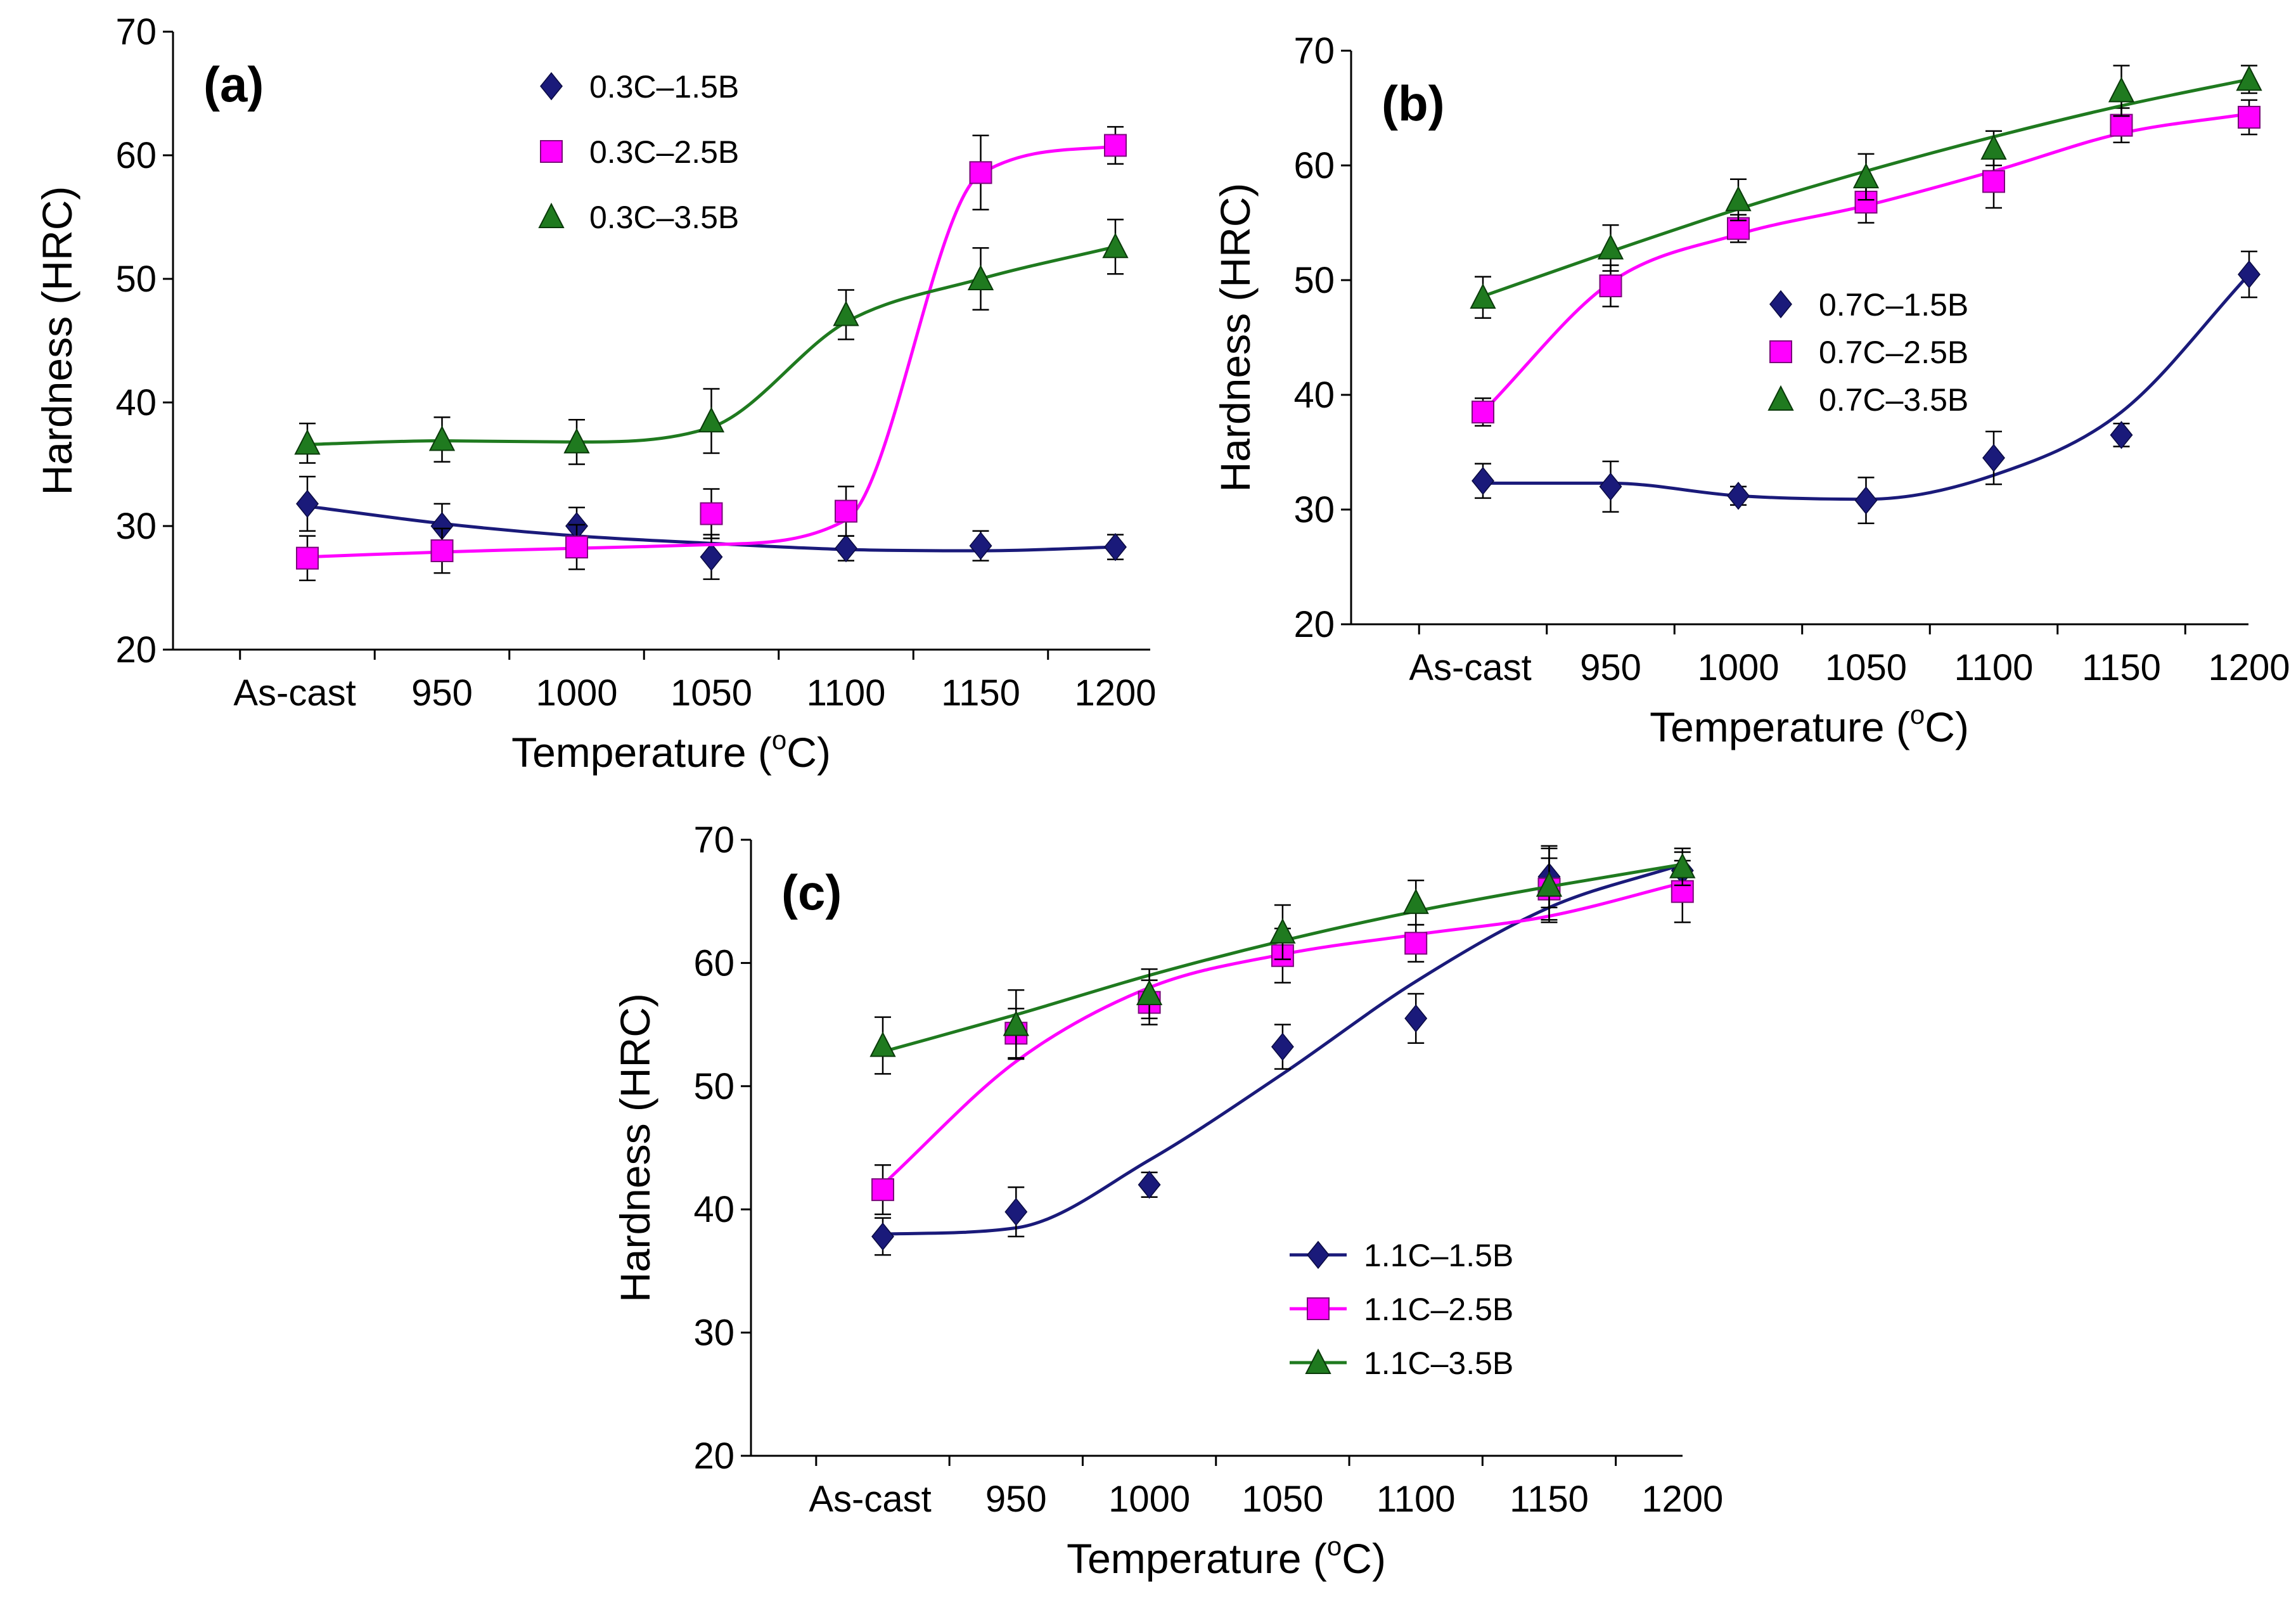  What do you see at coordinates (870, 1499) in the screenshot?
I see `x-tick-label: As-cast` at bounding box center [870, 1499].